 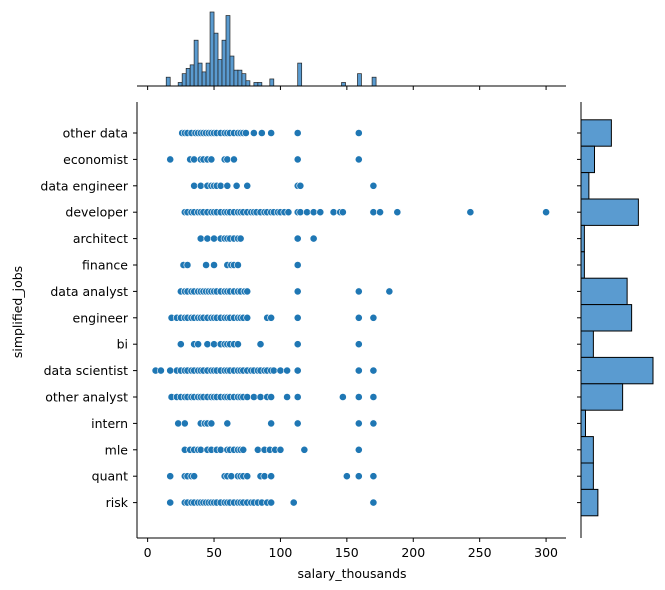 What do you see at coordinates (84, 185) in the screenshot?
I see `y-tick-label: data engineer` at bounding box center [84, 185].